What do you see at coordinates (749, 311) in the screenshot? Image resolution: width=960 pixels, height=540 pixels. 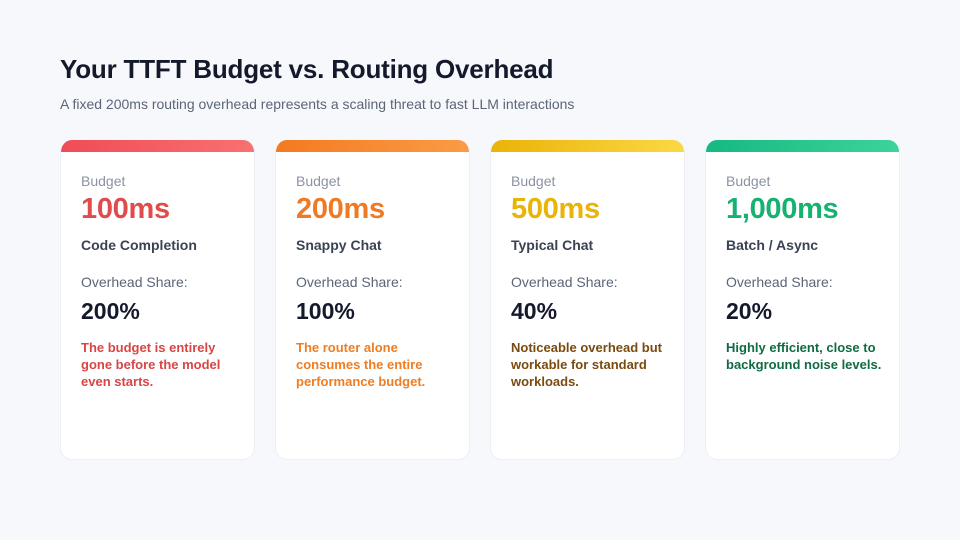 I see `overhead-value: 20%` at bounding box center [749, 311].